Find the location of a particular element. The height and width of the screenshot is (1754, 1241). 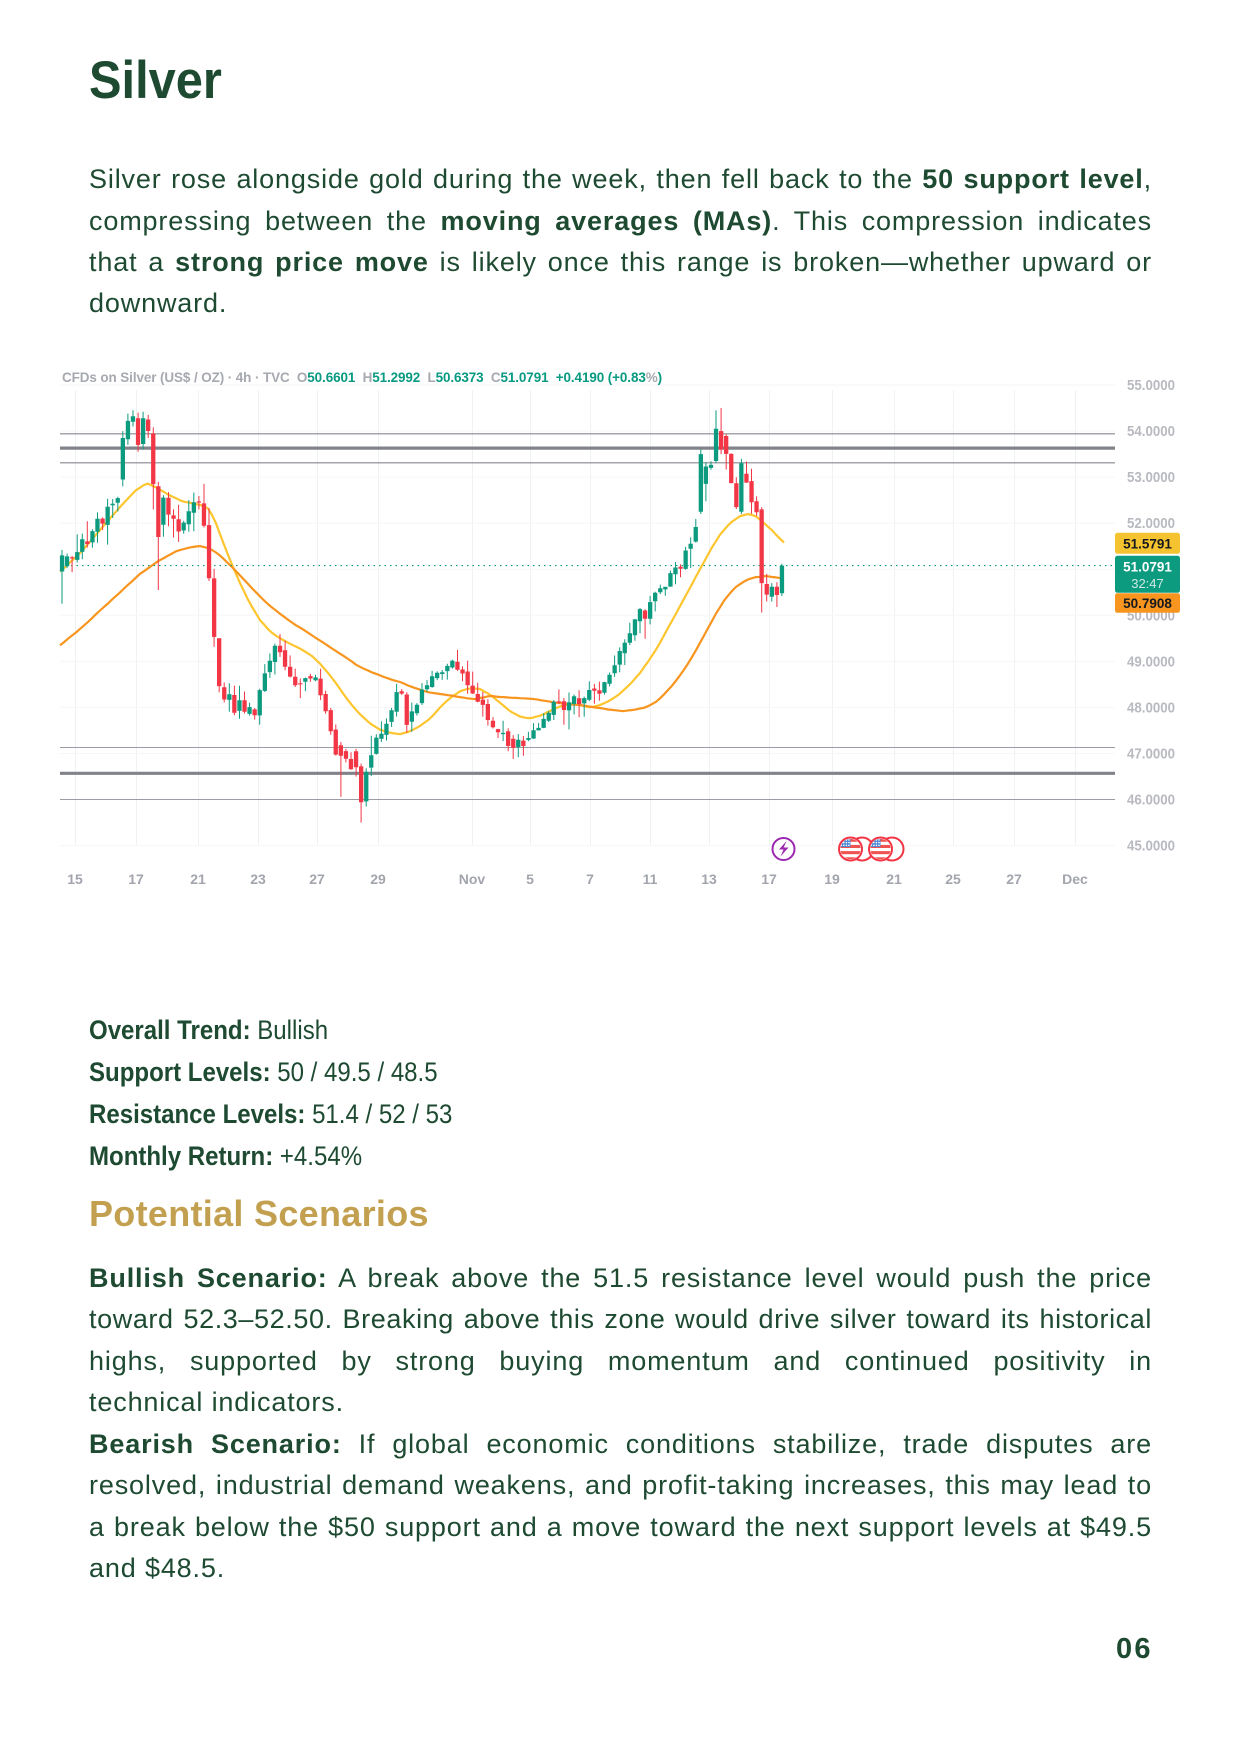

svg-text: 23 is located at coordinates (258, 879).